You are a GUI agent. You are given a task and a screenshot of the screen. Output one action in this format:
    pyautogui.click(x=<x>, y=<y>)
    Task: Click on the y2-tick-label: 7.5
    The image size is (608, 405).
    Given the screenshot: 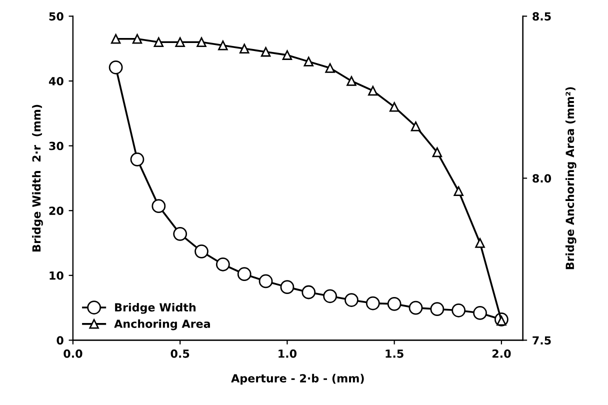 What is the action you would take?
    pyautogui.click(x=541, y=340)
    